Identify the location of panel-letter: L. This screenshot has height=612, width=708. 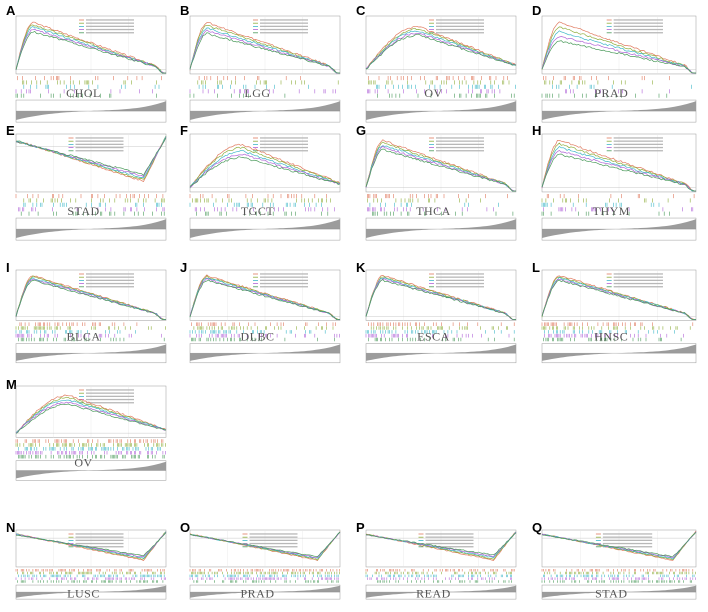
(536, 267).